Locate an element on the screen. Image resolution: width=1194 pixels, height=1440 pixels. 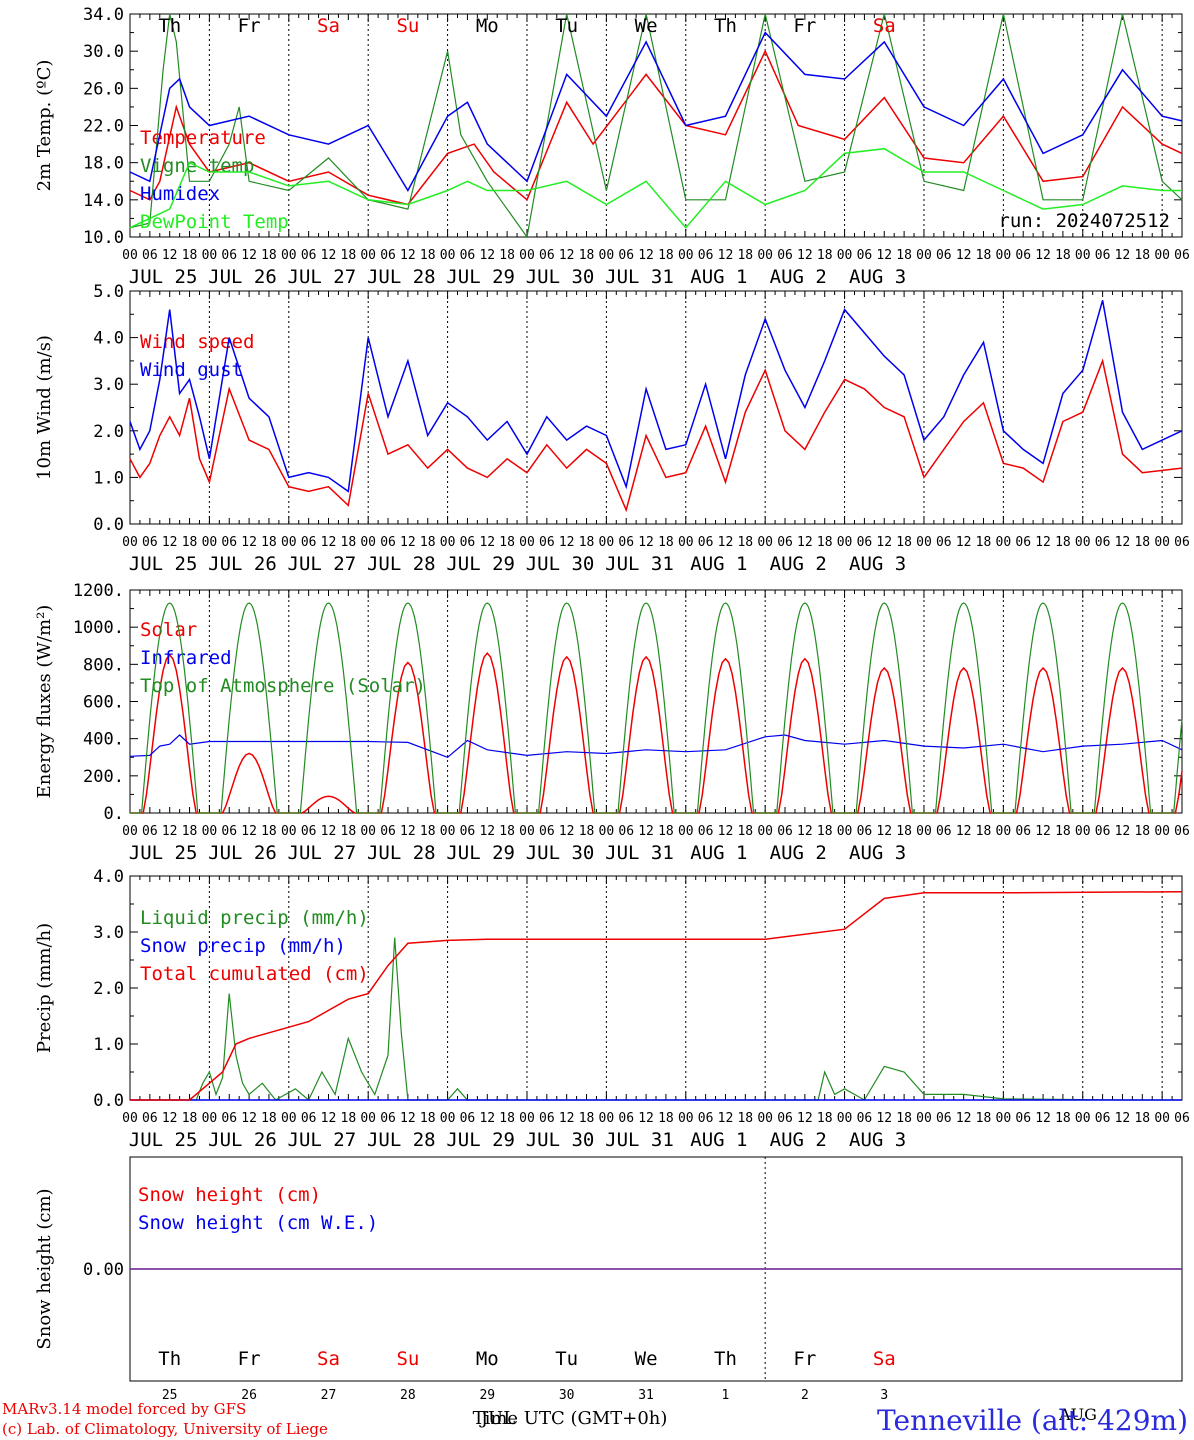
weekday-label-top: We is located at coordinates (646, 26).